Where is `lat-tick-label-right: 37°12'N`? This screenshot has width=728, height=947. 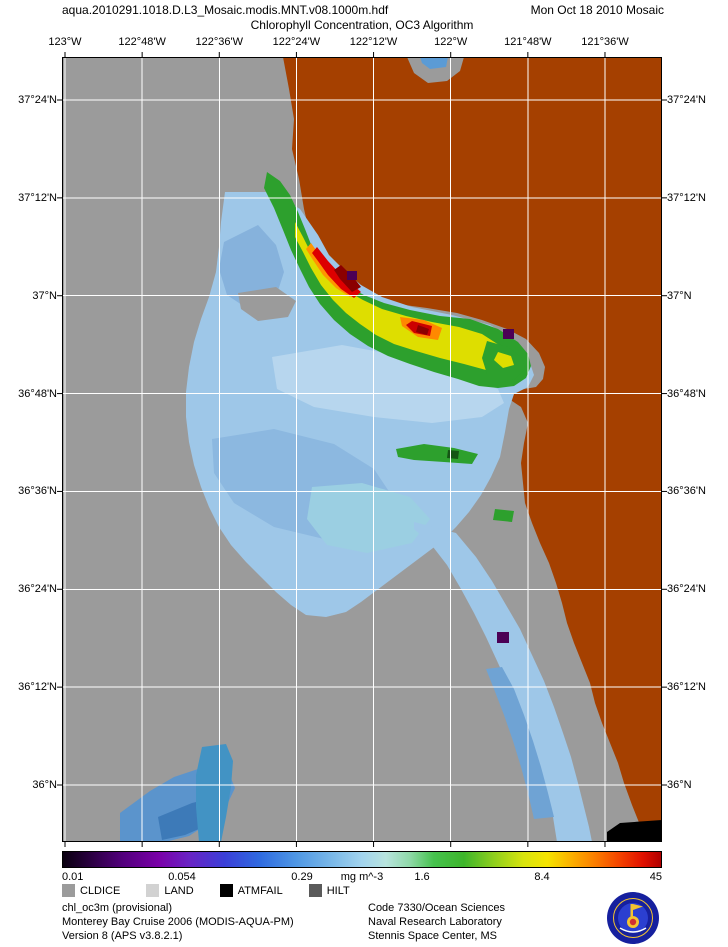
lat-tick-label-right: 37°12'N is located at coordinates (686, 197).